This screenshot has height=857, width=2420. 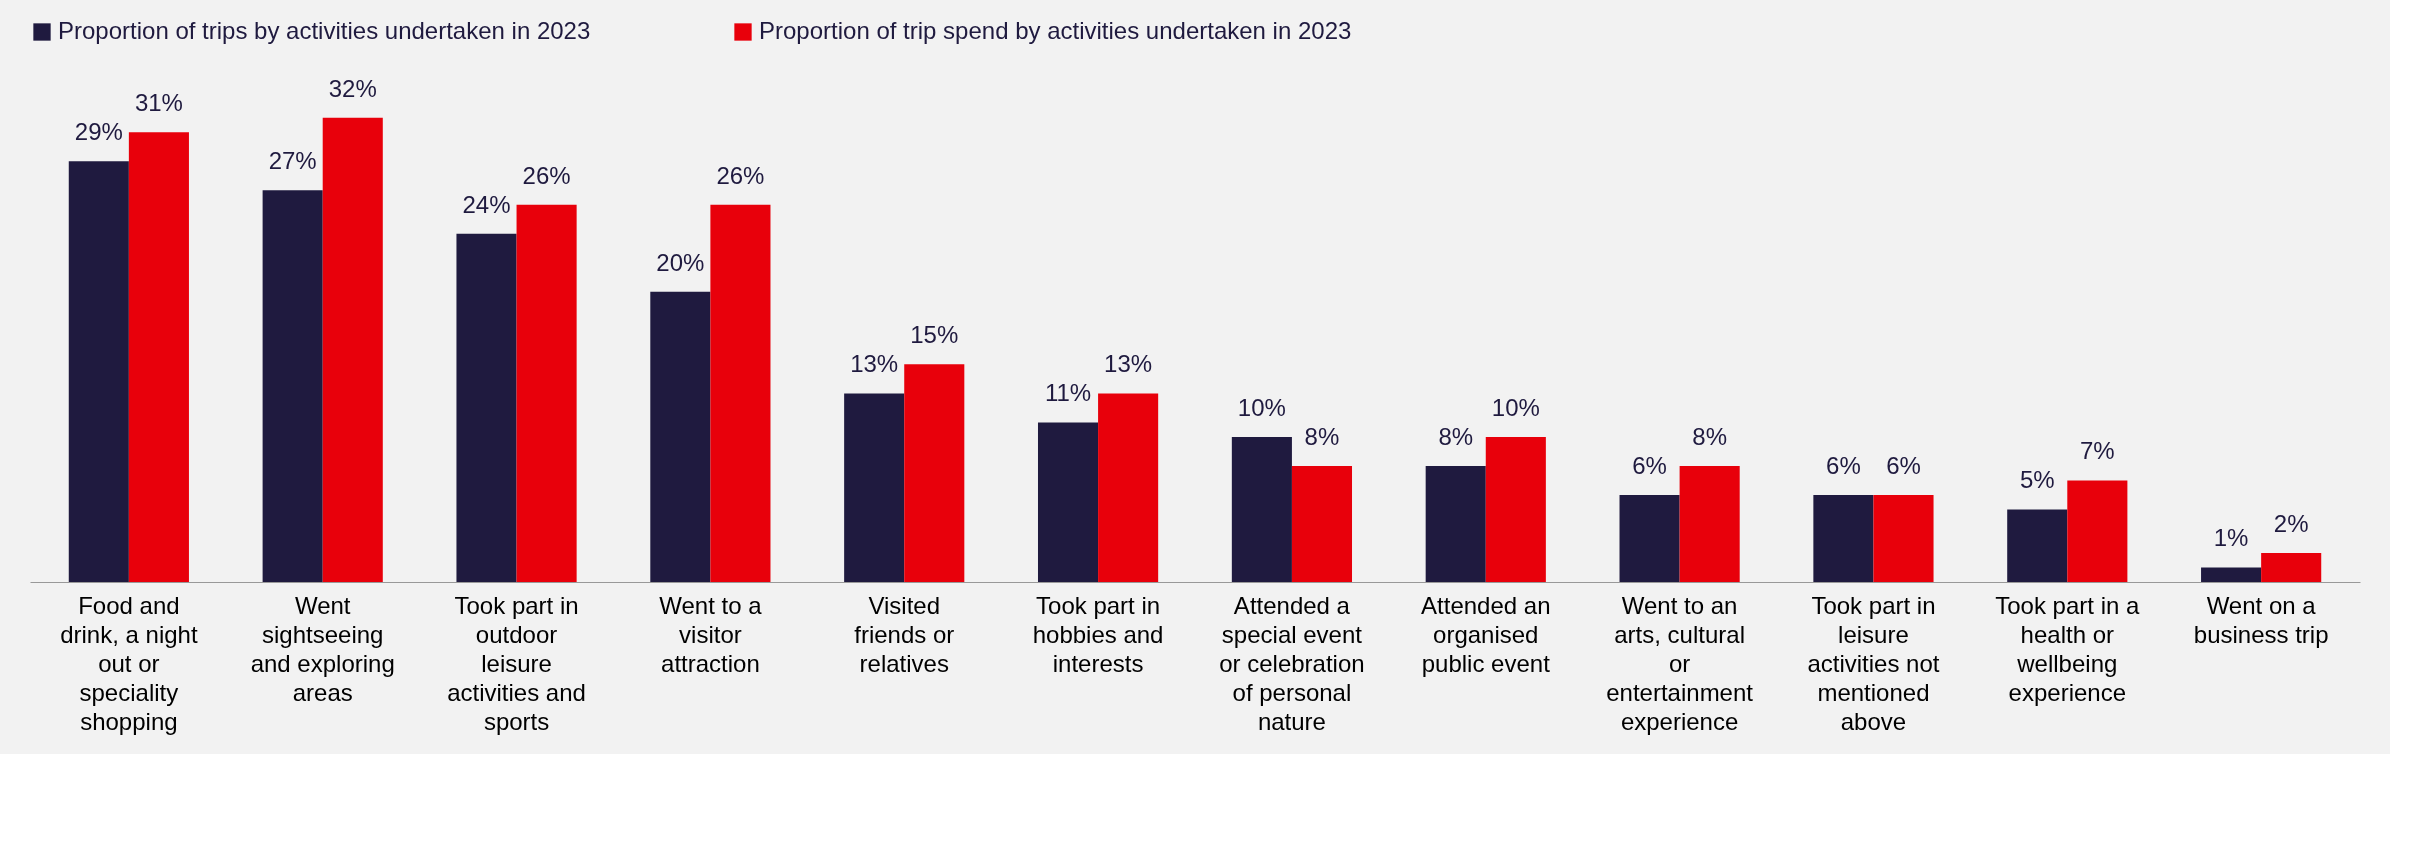 I want to click on x-tick-label: Went to an arts, cultural or entertainment experience, so click(x=1680, y=663).